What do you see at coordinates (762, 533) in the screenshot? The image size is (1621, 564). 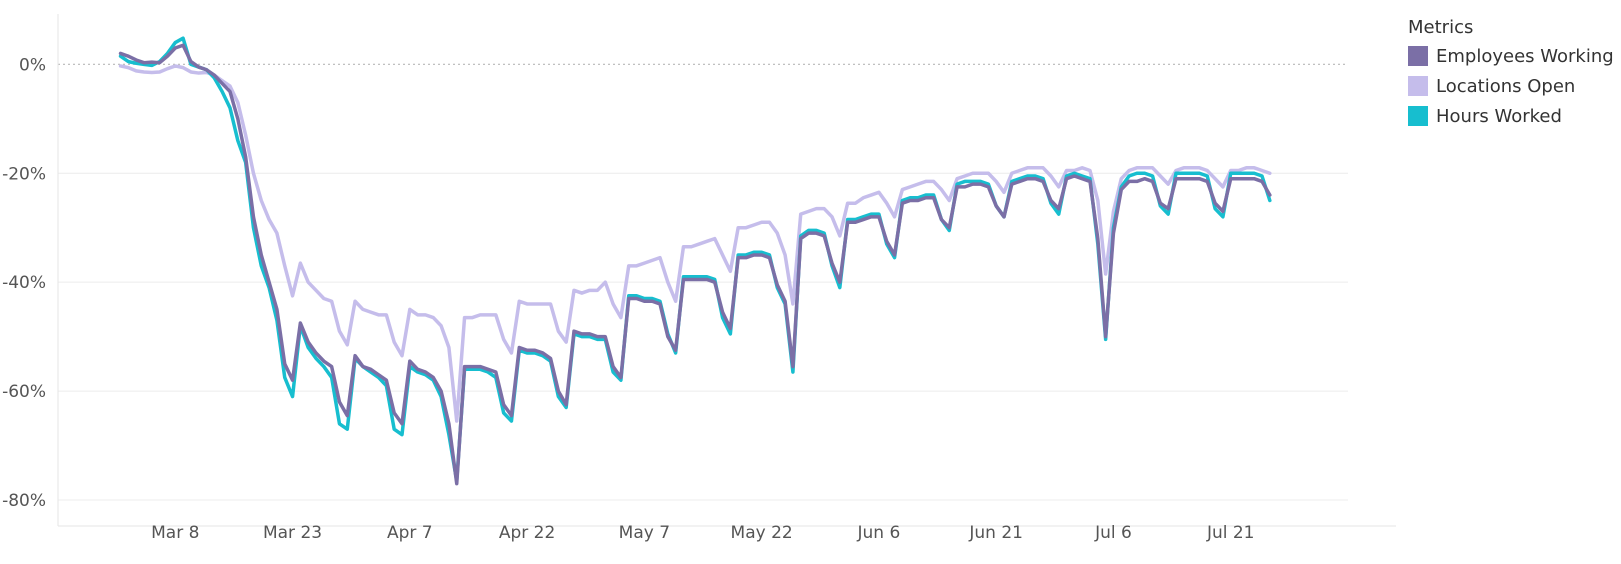 I see `x-tick-label: May 22` at bounding box center [762, 533].